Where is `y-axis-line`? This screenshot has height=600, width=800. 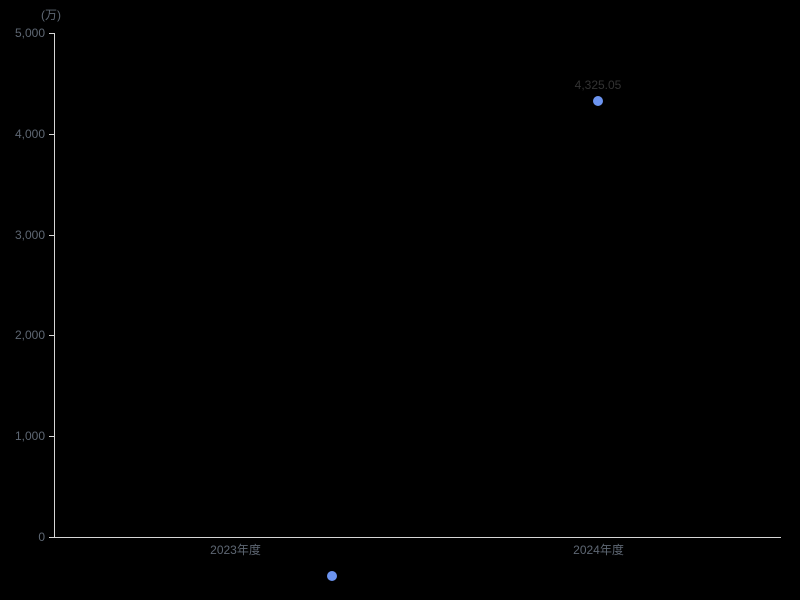
y-axis-line is located at coordinates (54, 285).